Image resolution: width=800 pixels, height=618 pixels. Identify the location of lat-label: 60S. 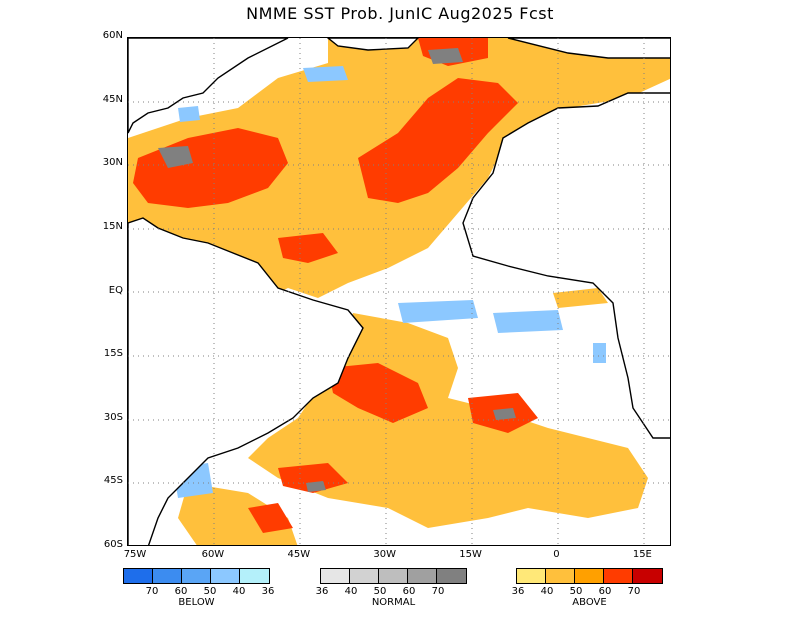
(113, 544).